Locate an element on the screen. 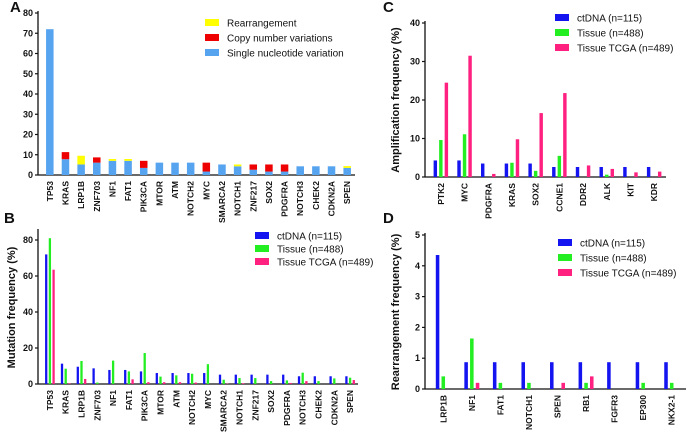 The image size is (690, 432). x-tick-label: KDR is located at coordinates (654, 192).